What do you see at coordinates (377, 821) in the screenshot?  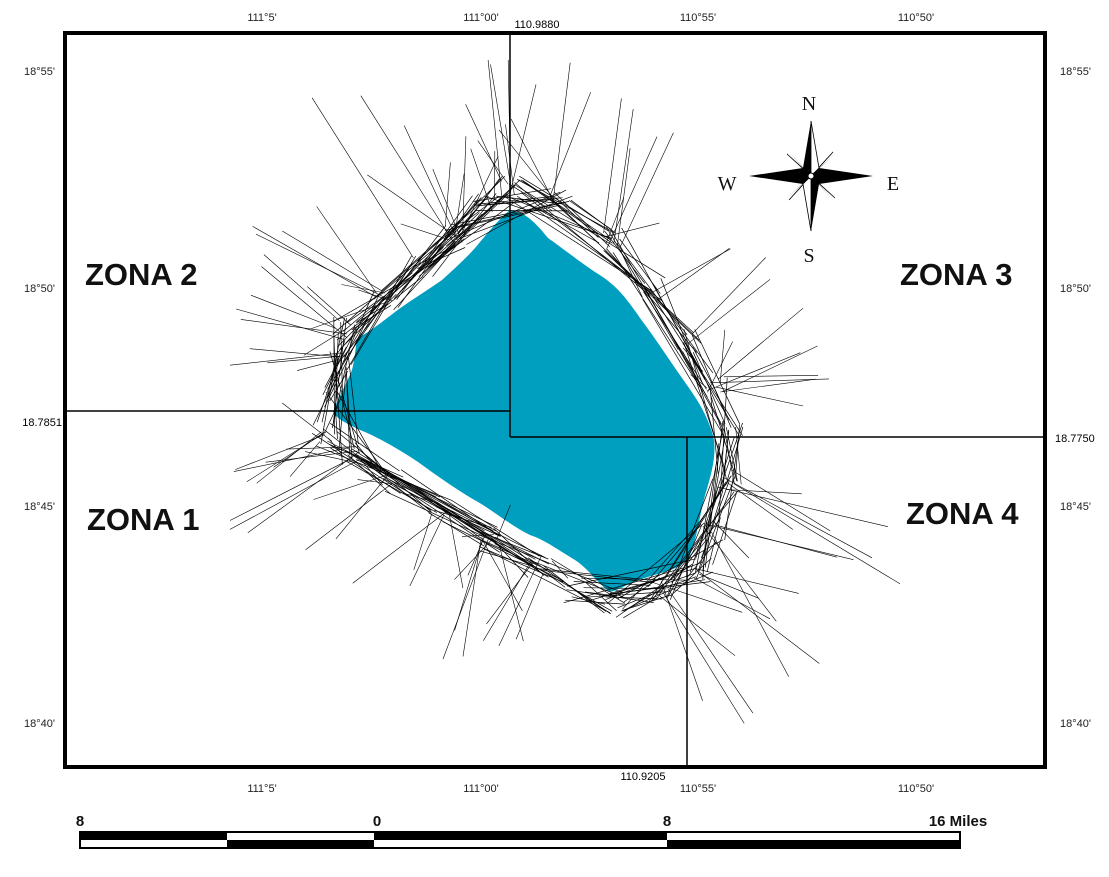 I see `scale-label-zero: 0` at bounding box center [377, 821].